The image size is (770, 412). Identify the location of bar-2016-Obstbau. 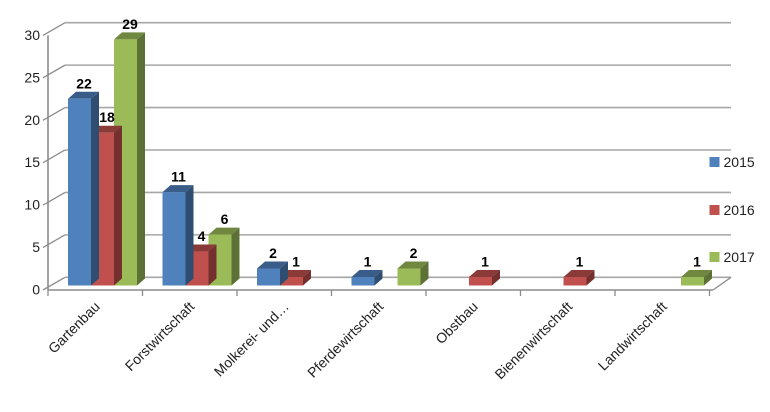
(480, 281).